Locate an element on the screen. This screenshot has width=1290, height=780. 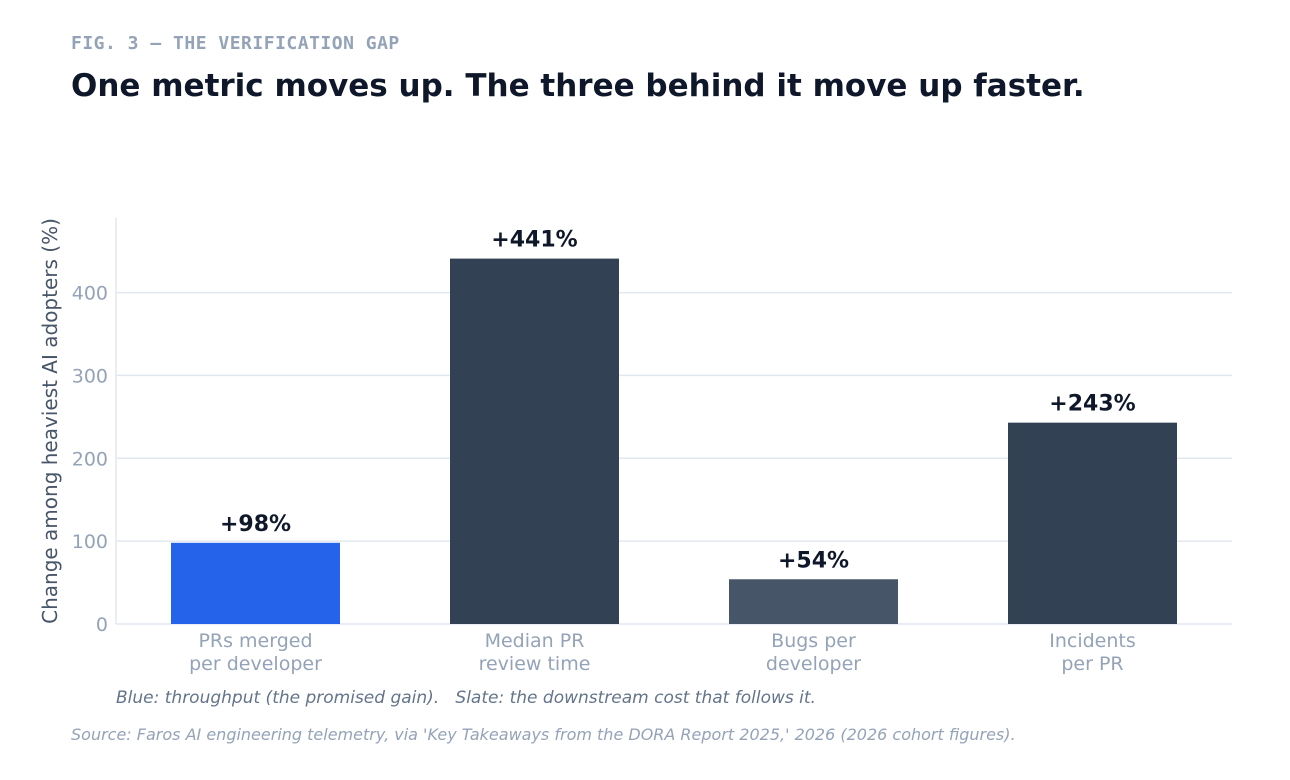
x-tick-label: Bugs per is located at coordinates (813, 641).